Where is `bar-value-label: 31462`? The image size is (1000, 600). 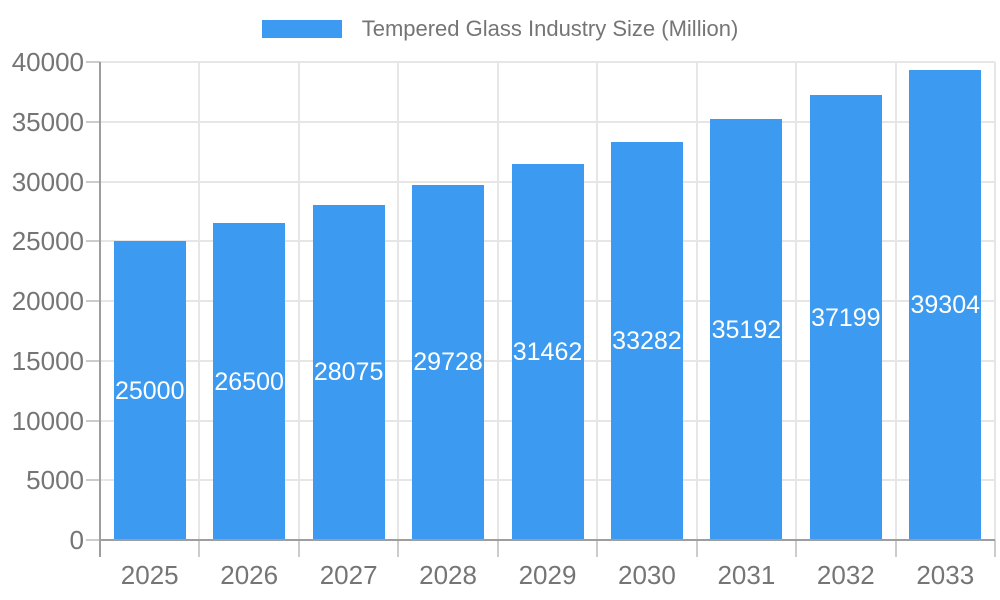 bar-value-label: 31462 is located at coordinates (547, 352).